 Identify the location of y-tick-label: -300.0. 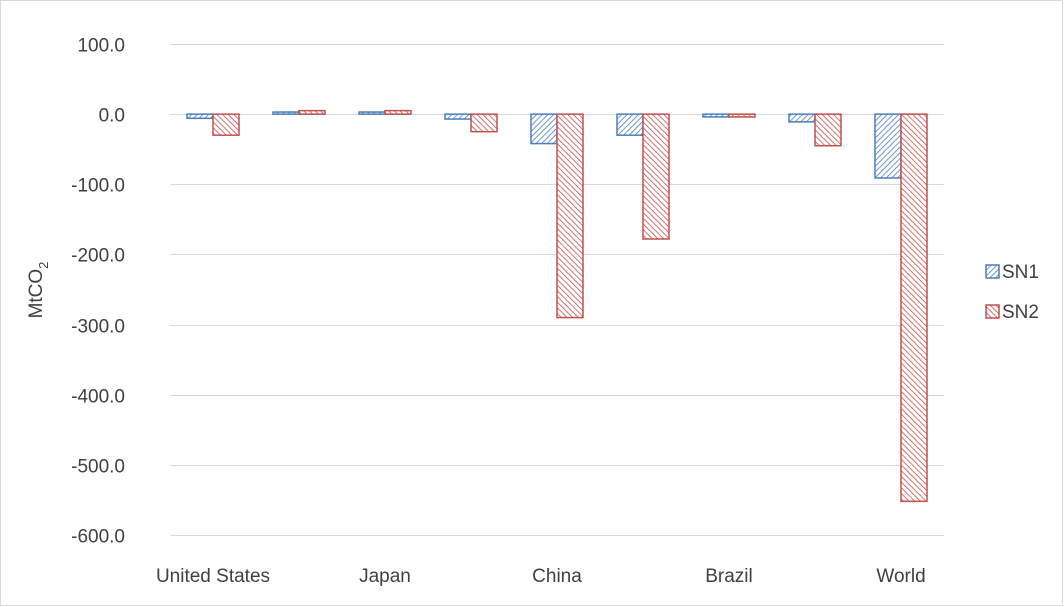
(98, 327).